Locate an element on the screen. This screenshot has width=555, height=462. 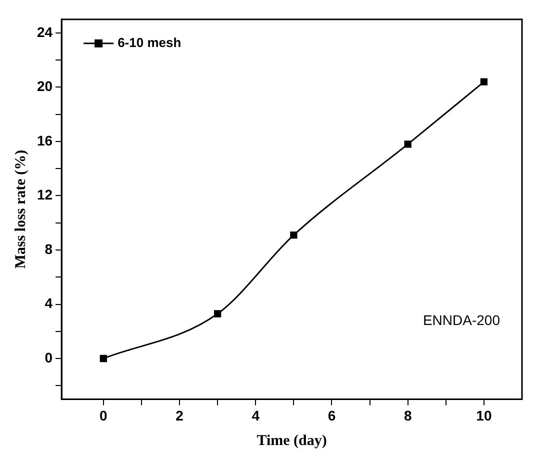
x-tick-label: 0 is located at coordinates (104, 415).